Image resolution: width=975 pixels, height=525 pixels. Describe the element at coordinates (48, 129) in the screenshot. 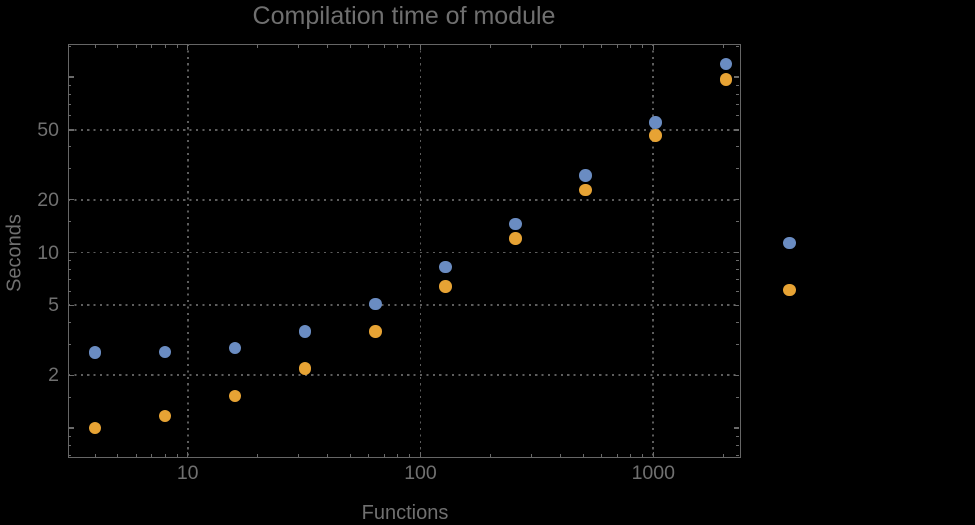

I see `y-tick-label-50: 50` at that location.